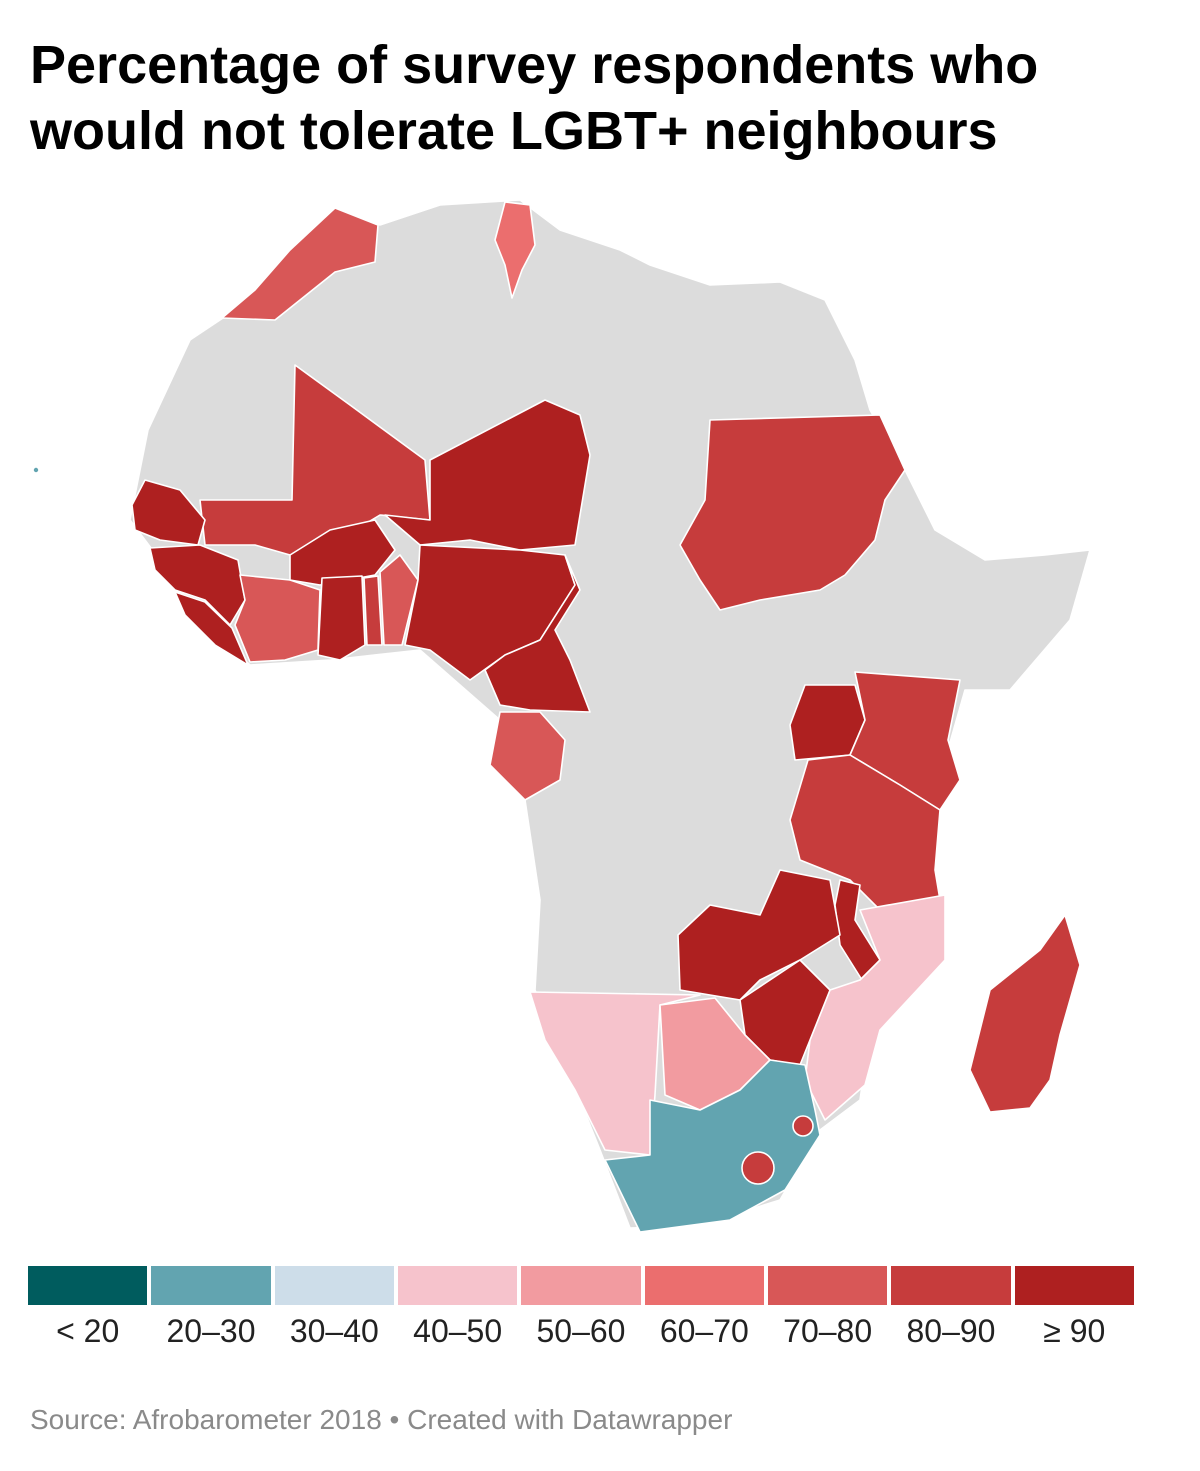 This screenshot has height=1471, width=1200. Describe the element at coordinates (1074, 1331) in the screenshot. I see `legend-label: ≥ 90` at that location.